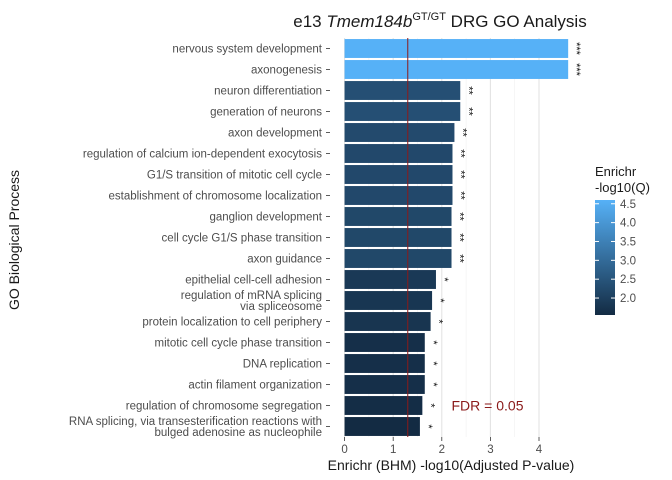 This screenshot has height=480, width=672. Describe the element at coordinates (605, 257) in the screenshot. I see `legend-colorbar` at that location.